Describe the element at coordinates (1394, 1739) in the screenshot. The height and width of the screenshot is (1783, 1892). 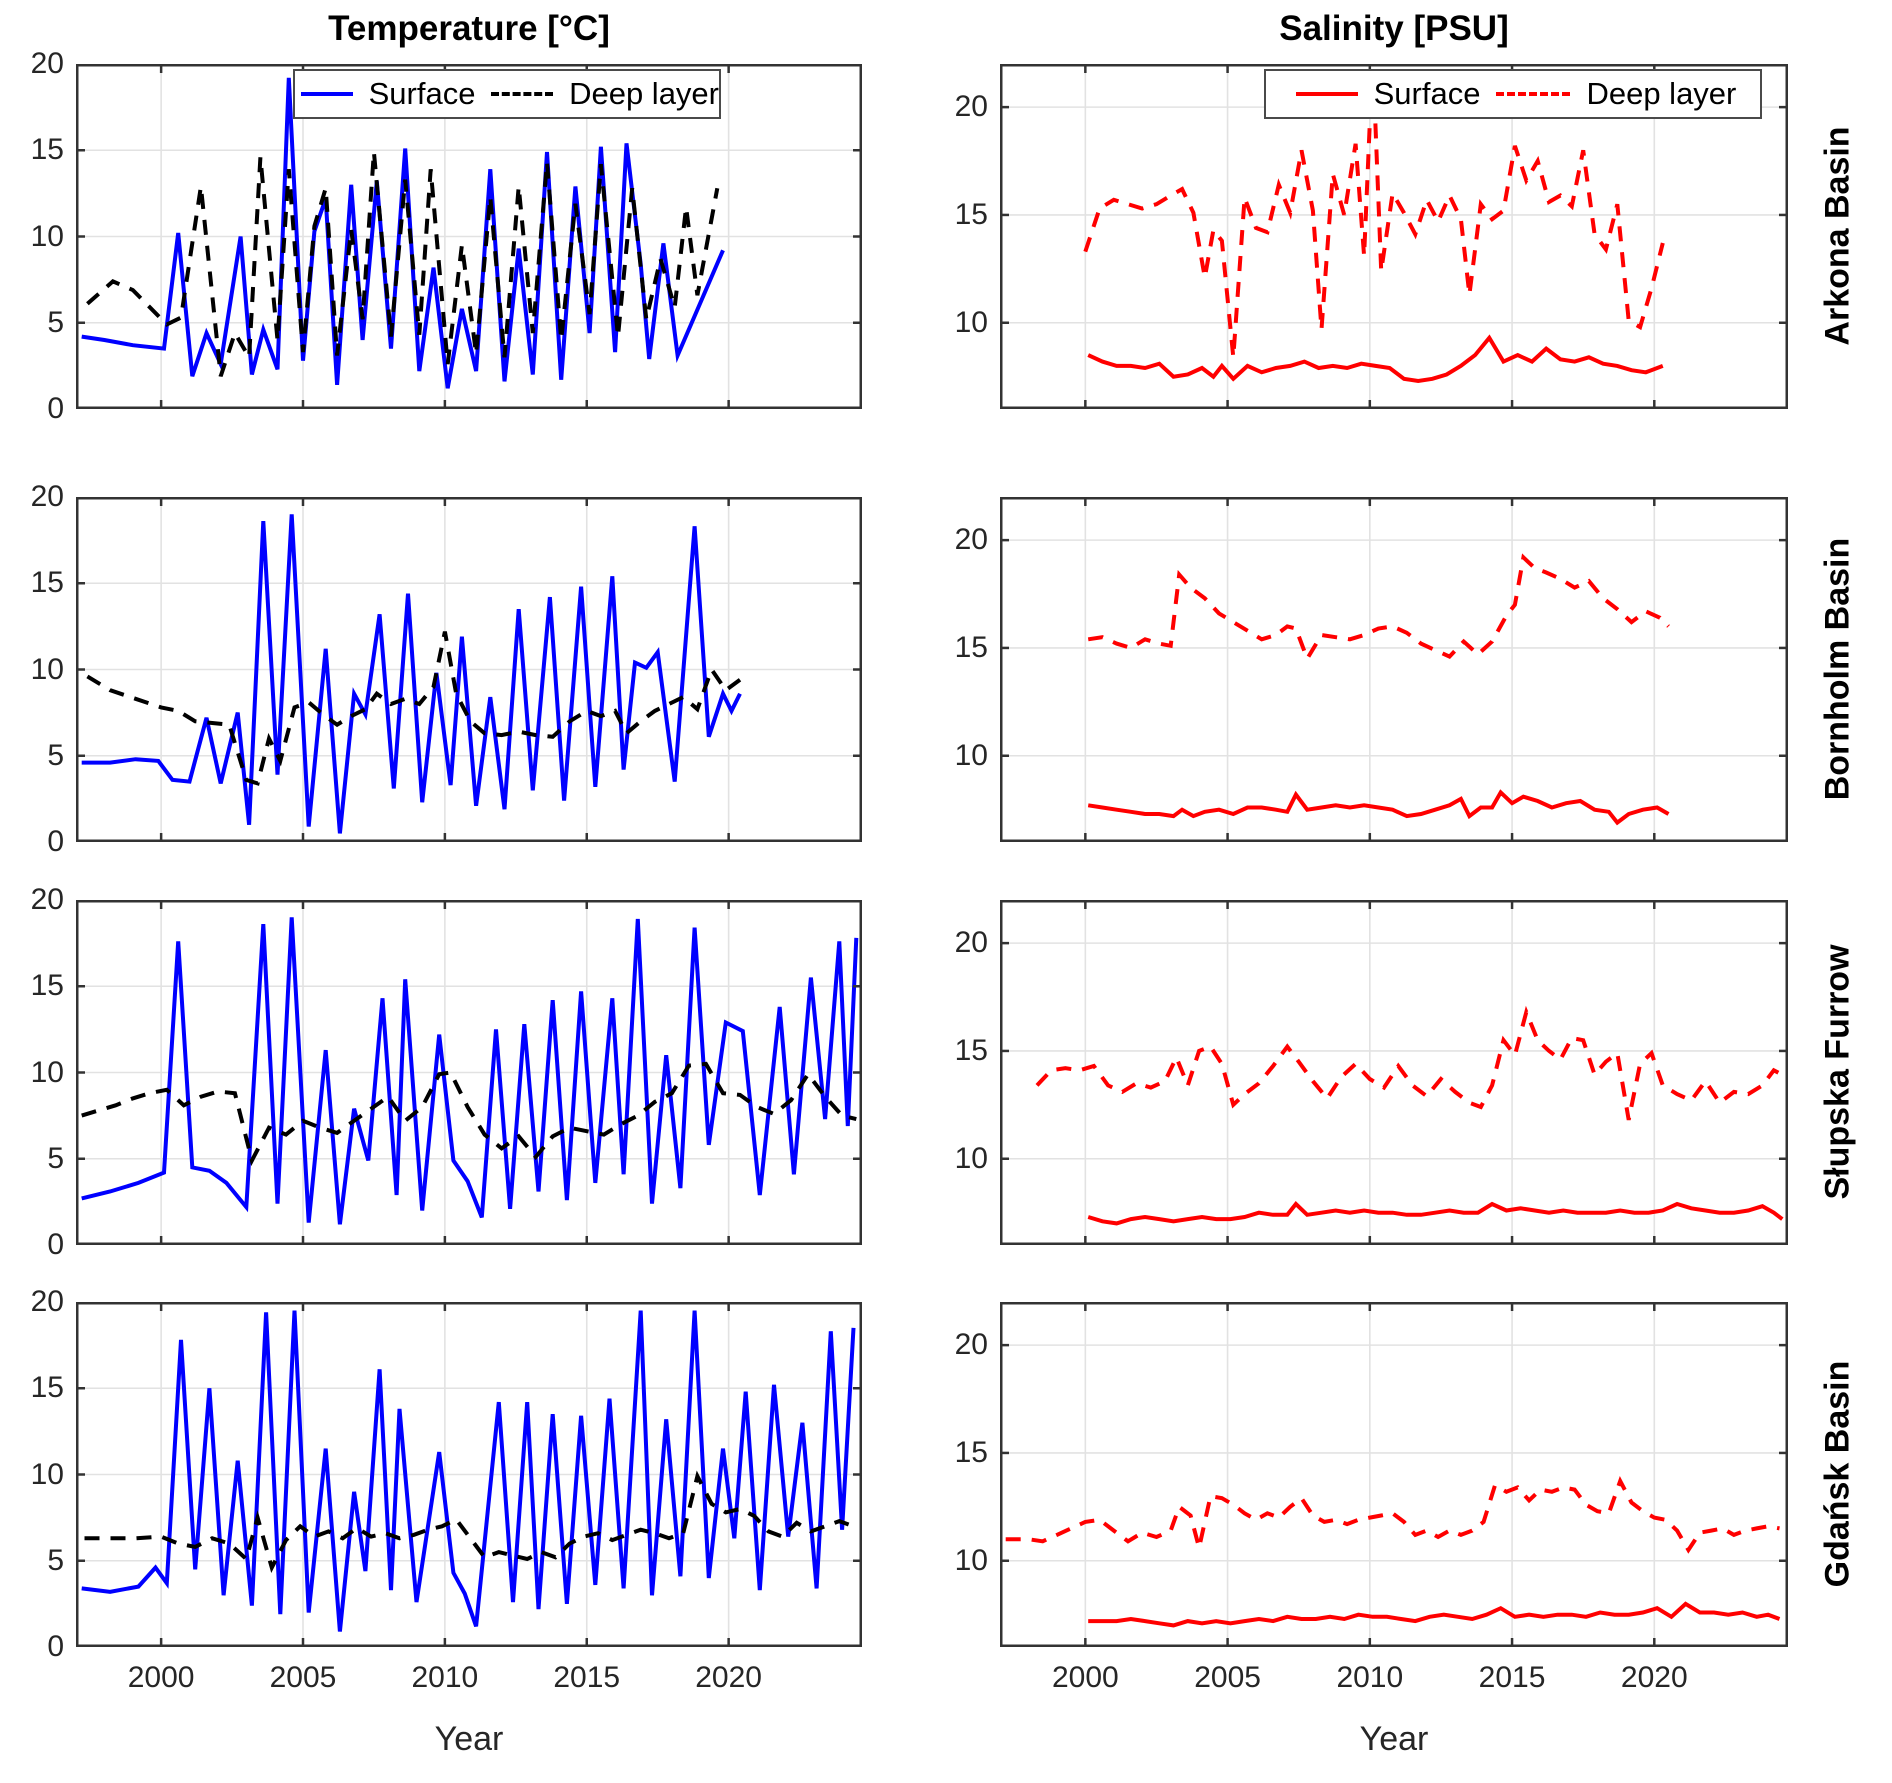
I see `xlabel-right: Year` at that location.